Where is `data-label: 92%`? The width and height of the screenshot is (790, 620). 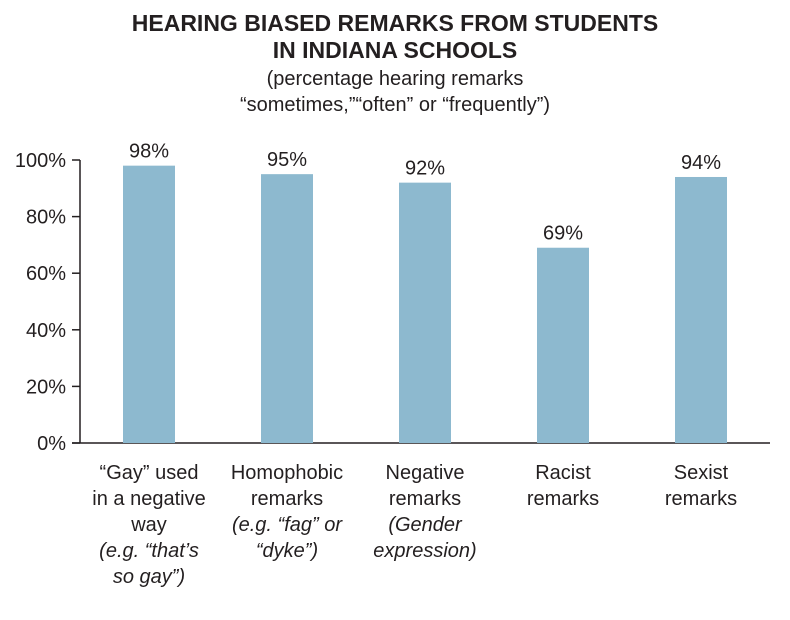 data-label: 92% is located at coordinates (425, 169).